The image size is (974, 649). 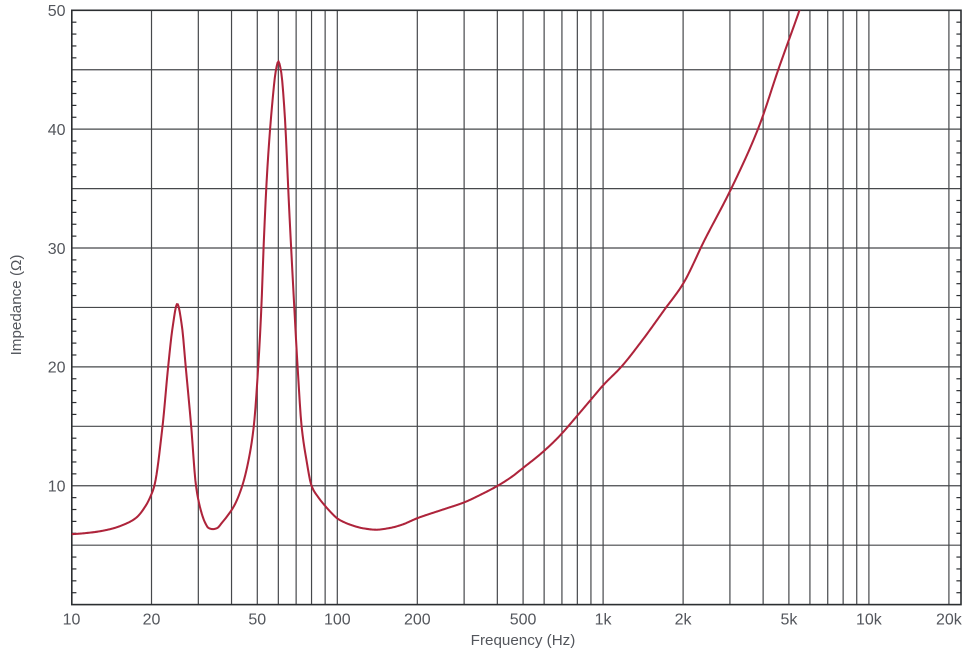 What do you see at coordinates (523, 640) in the screenshot?
I see `svg-text: Frequency (Hz)` at bounding box center [523, 640].